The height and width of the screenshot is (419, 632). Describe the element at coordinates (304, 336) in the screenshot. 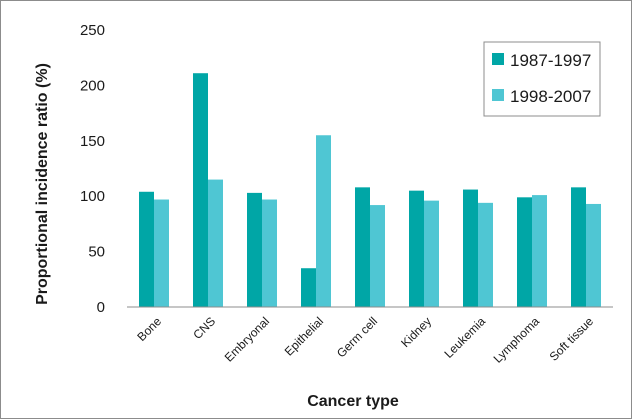

I see `x-tick-label: Epithelial` at that location.